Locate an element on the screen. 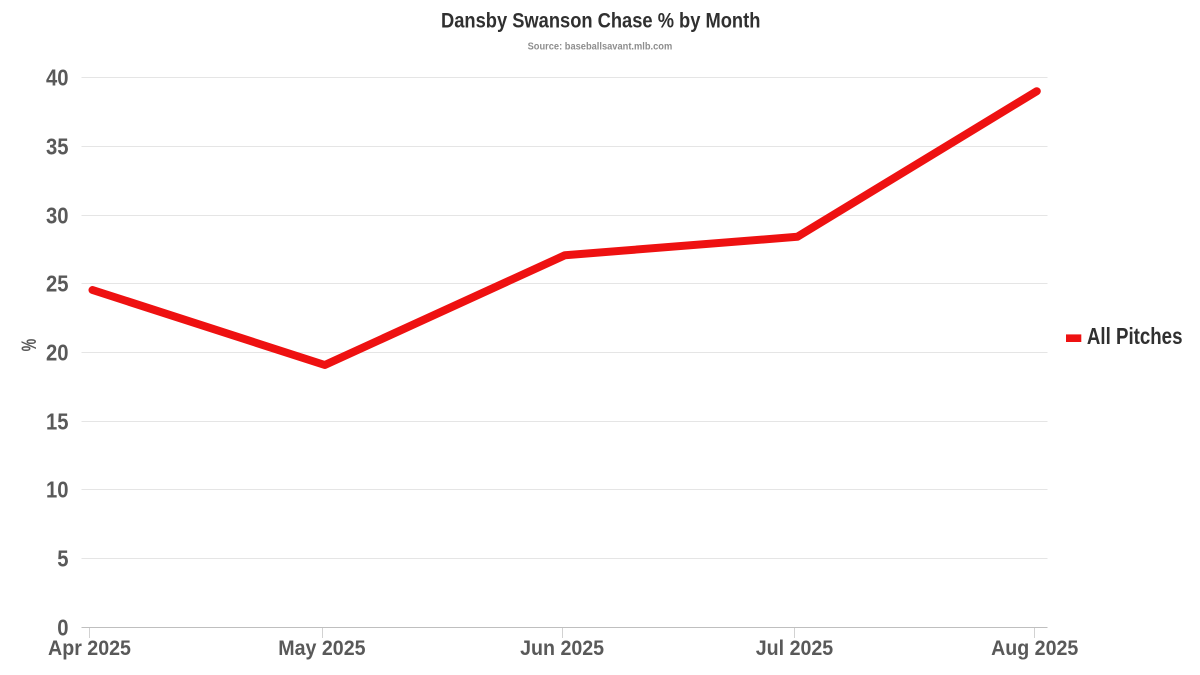 Image resolution: width=1200 pixels, height=675 pixels. svg-text: Aug 2025 is located at coordinates (1034, 649).